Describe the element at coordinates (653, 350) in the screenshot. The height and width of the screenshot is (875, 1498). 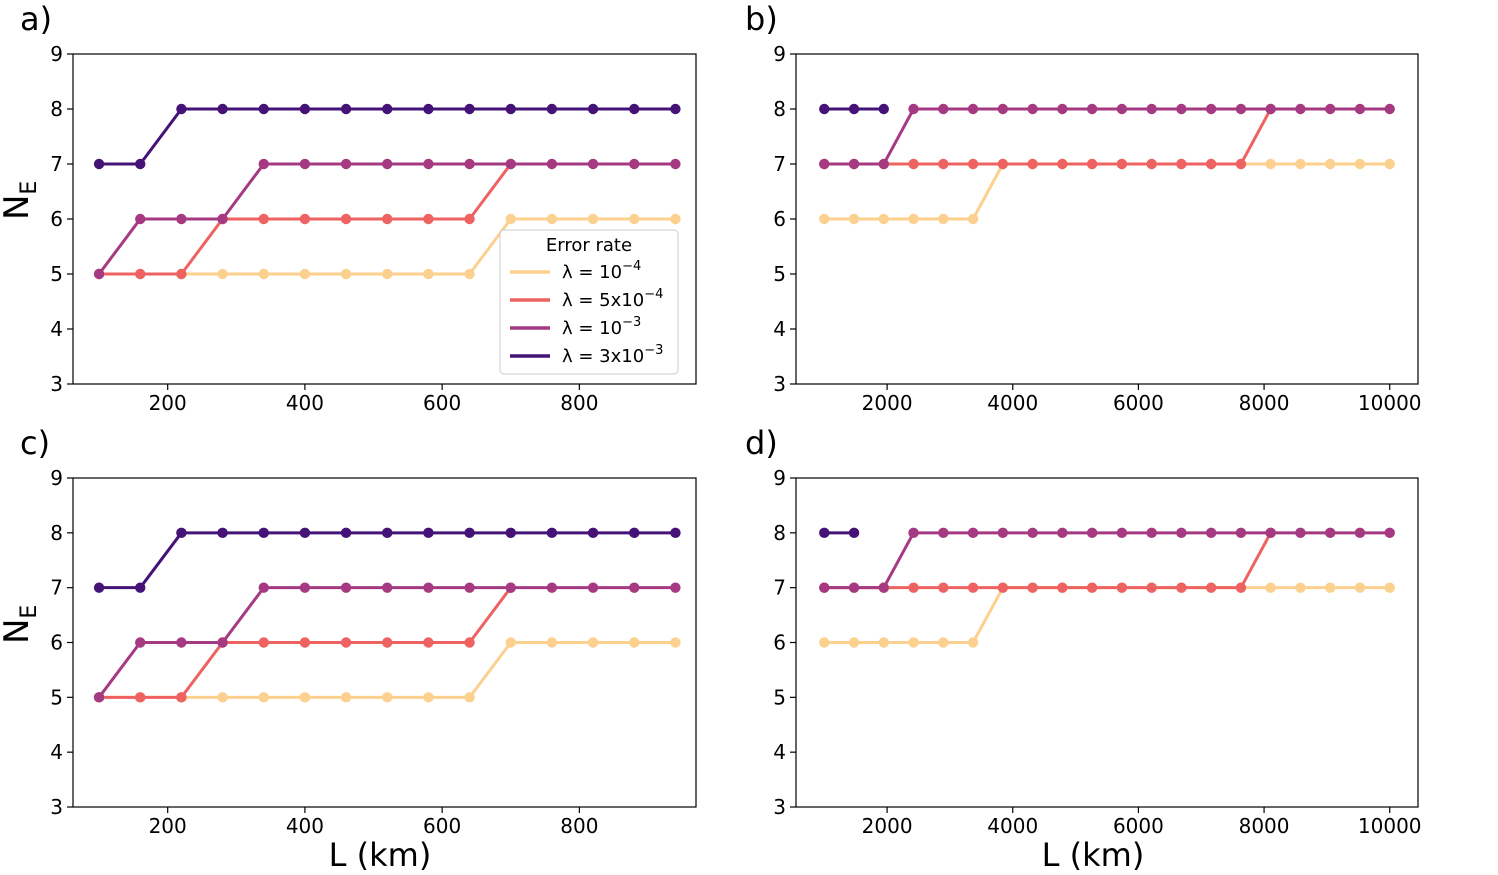
I see `legend-entry-4-exp: −3` at that location.